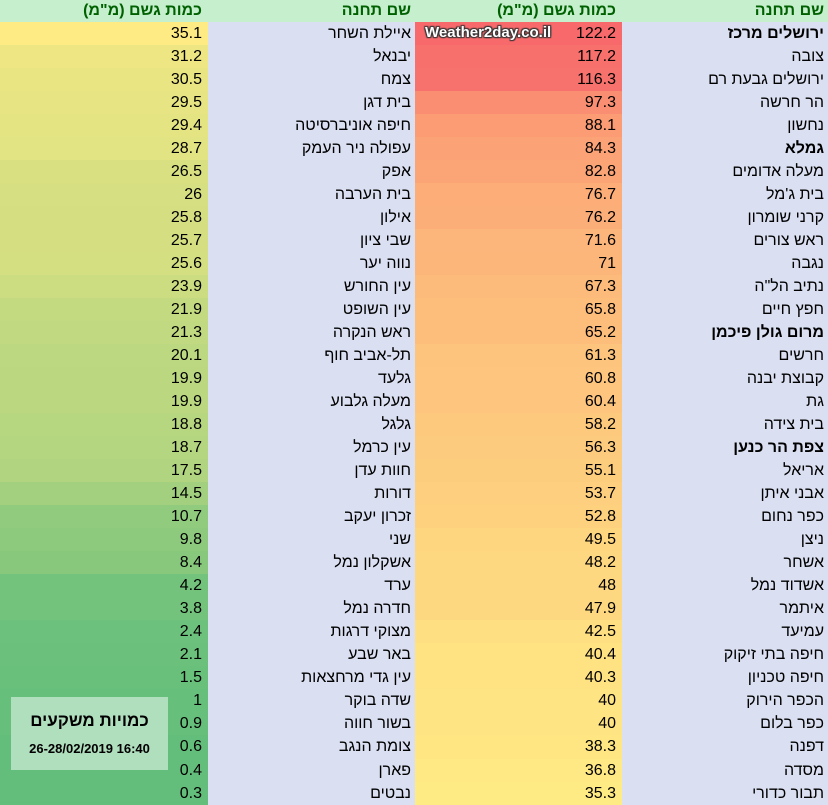 Image resolution: width=828 pixels, height=805 pixels. Describe the element at coordinates (311, 471) in the screenshot. I see `station-name-cell: חוות עדן` at that location.